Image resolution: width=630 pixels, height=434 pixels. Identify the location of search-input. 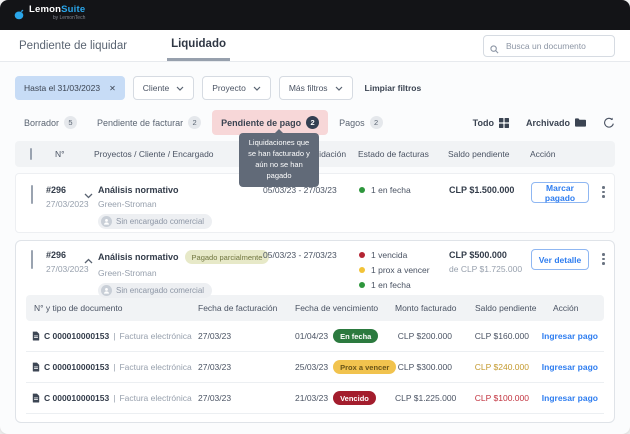
(549, 46).